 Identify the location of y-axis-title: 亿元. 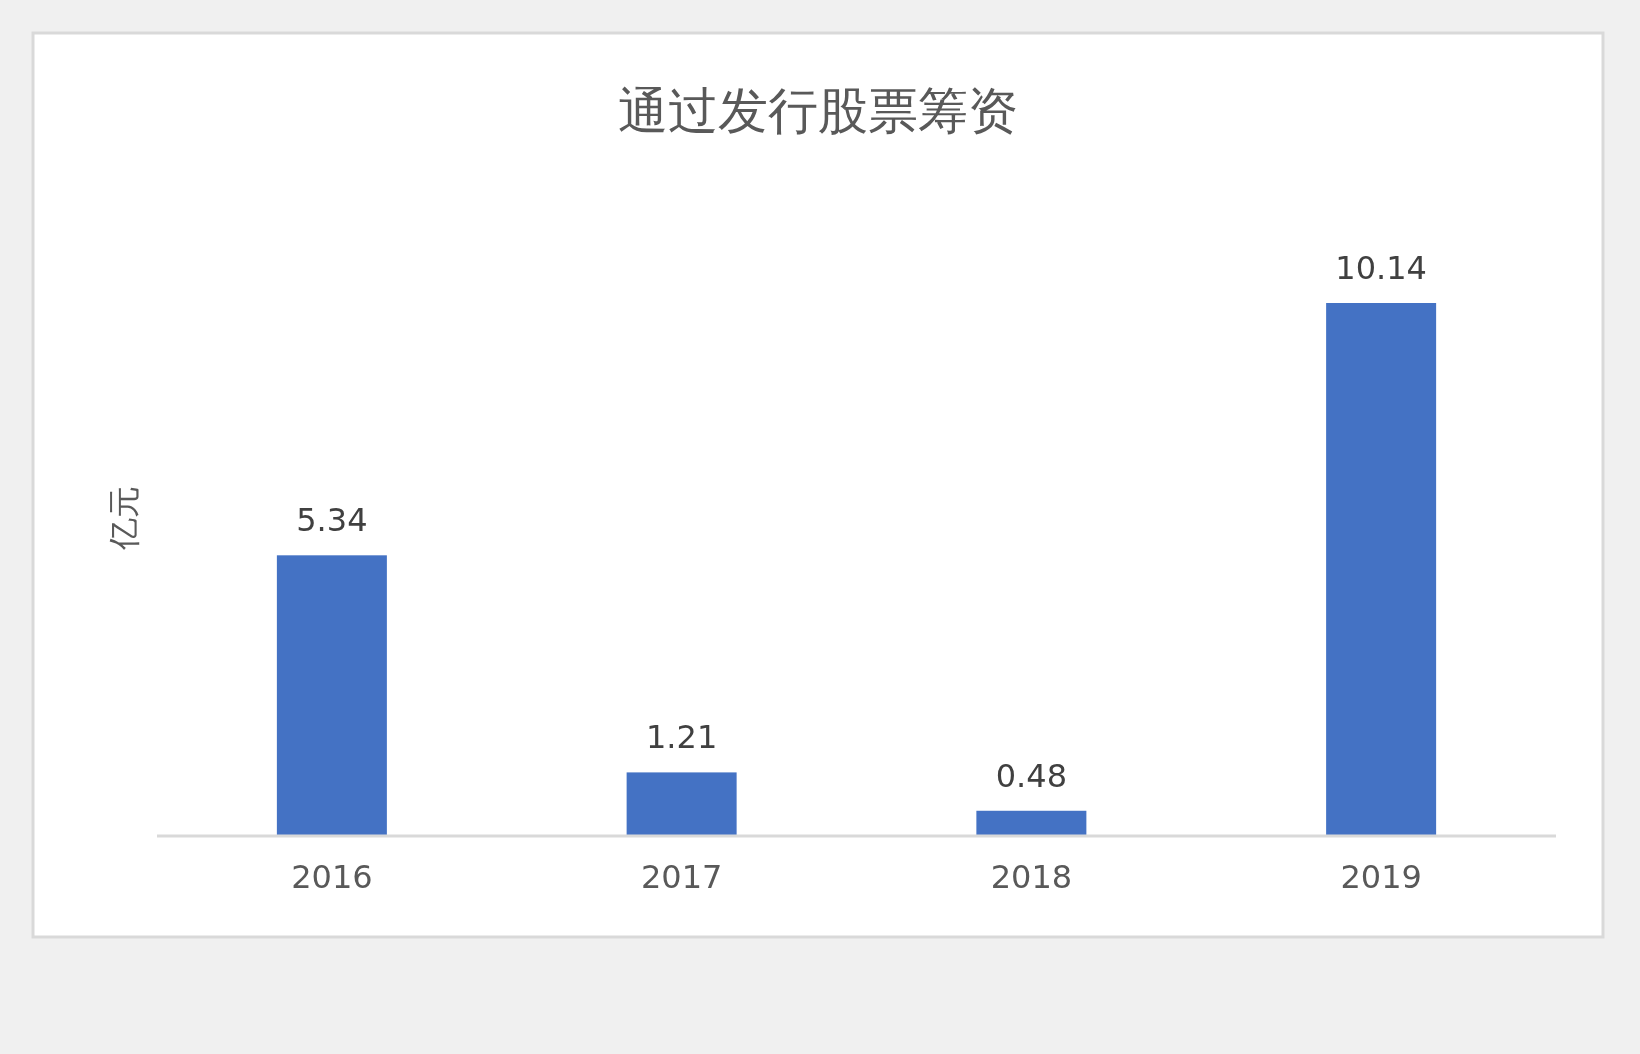
(124, 518).